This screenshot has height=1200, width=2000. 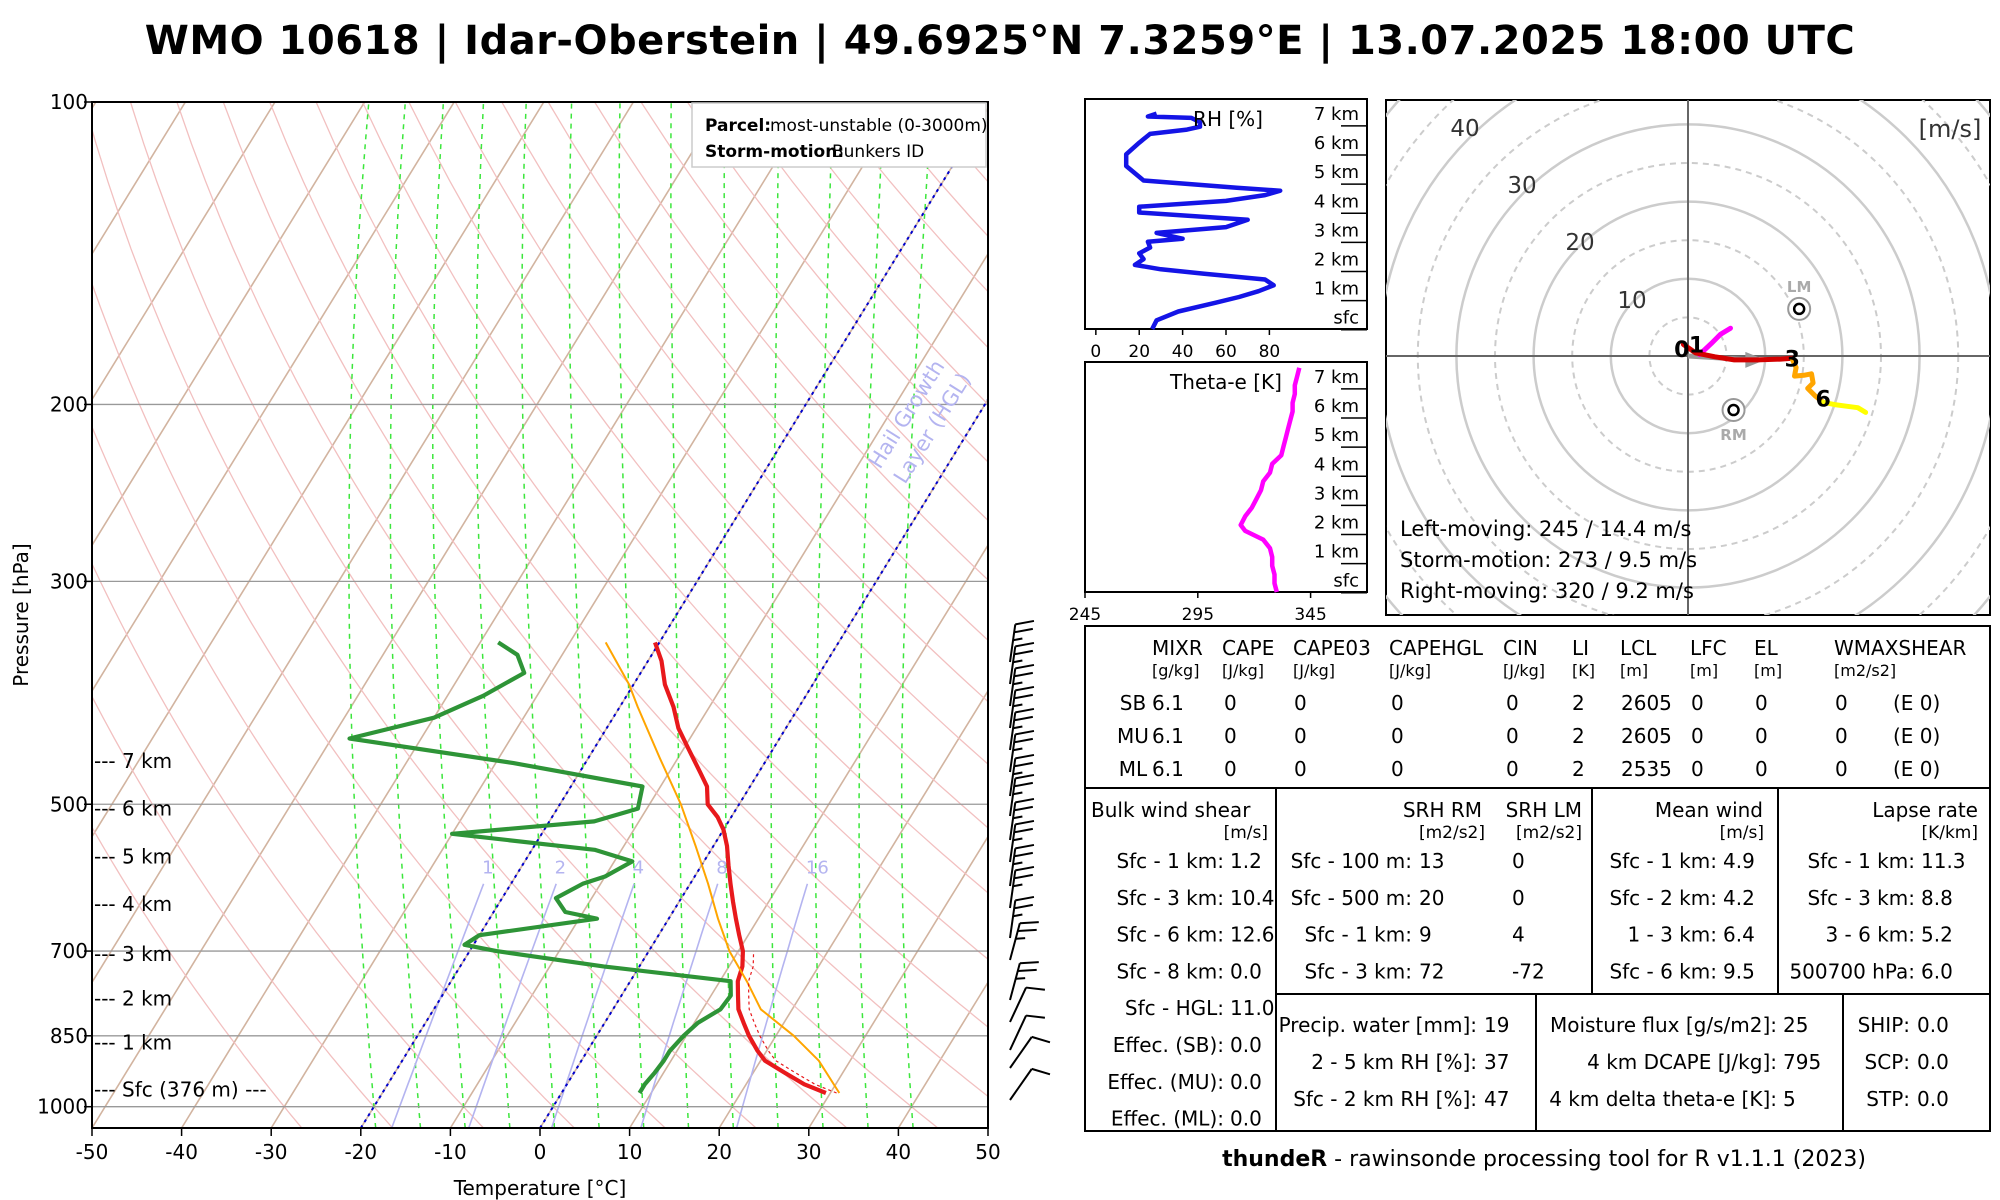 I want to click on srh-row-label: Sfc - 3 km:, so click(x=1358, y=971).